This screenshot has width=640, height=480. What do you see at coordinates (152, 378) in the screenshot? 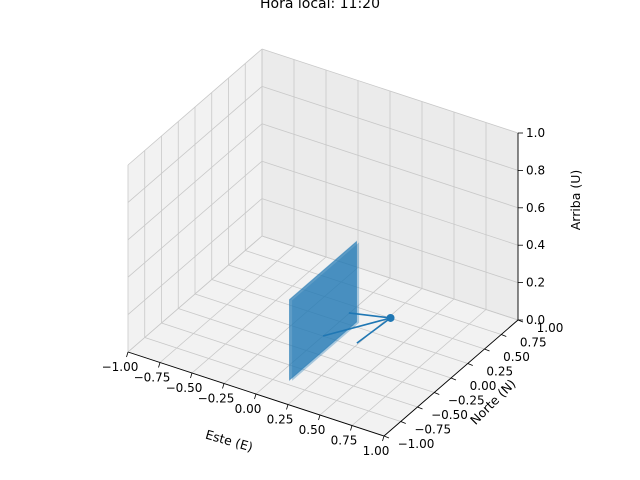
I see `x-tick-label: −0.75` at bounding box center [152, 378].